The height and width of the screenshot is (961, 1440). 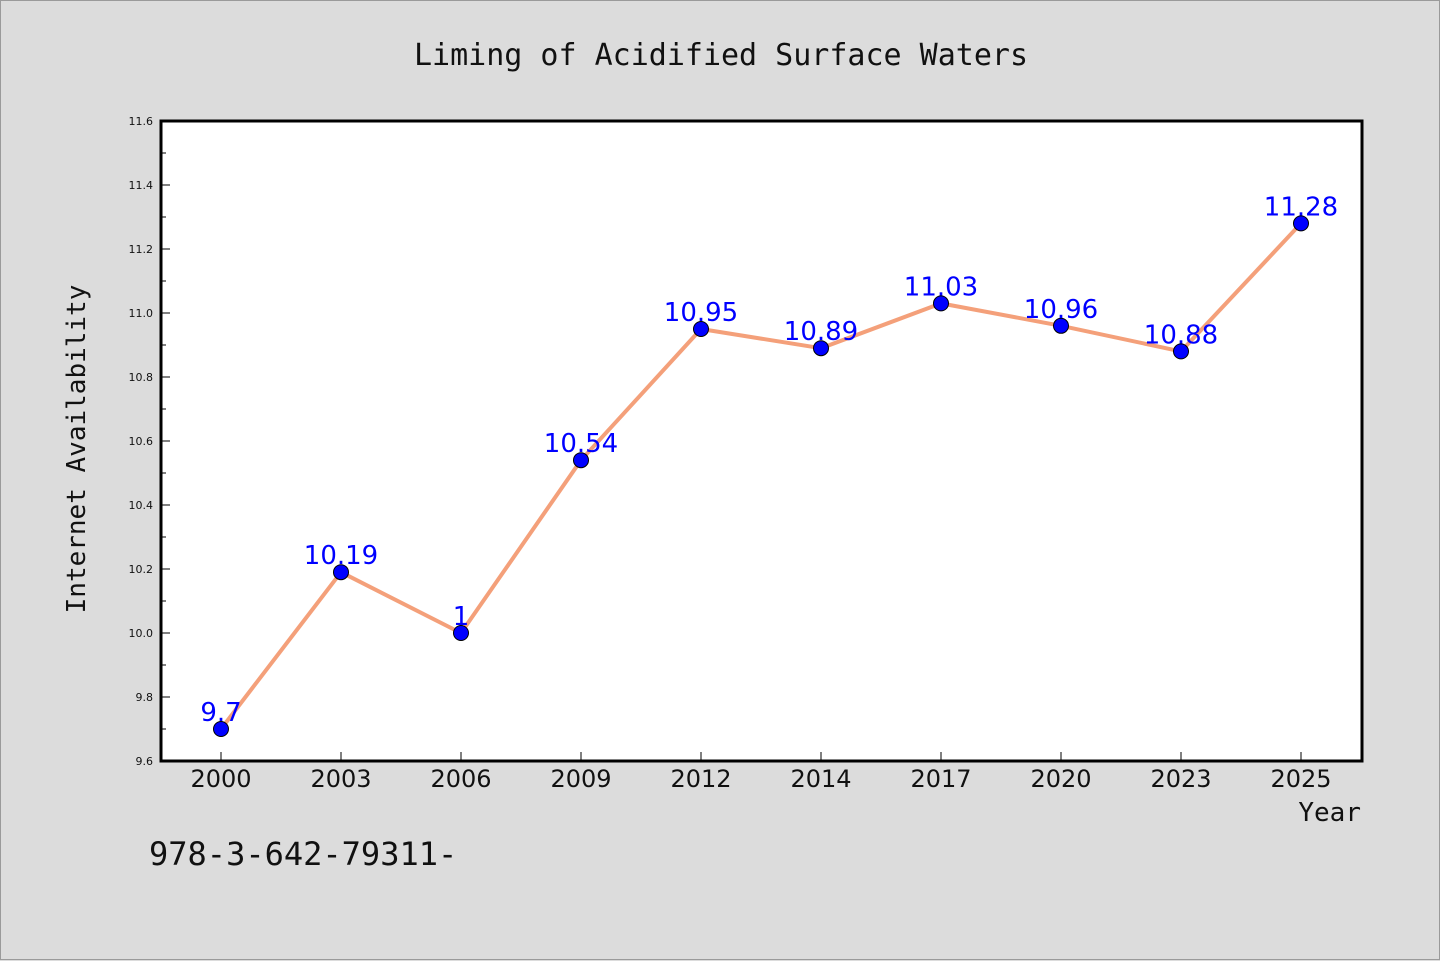 What do you see at coordinates (820, 779) in the screenshot?
I see `x-tick-label: 2014` at bounding box center [820, 779].